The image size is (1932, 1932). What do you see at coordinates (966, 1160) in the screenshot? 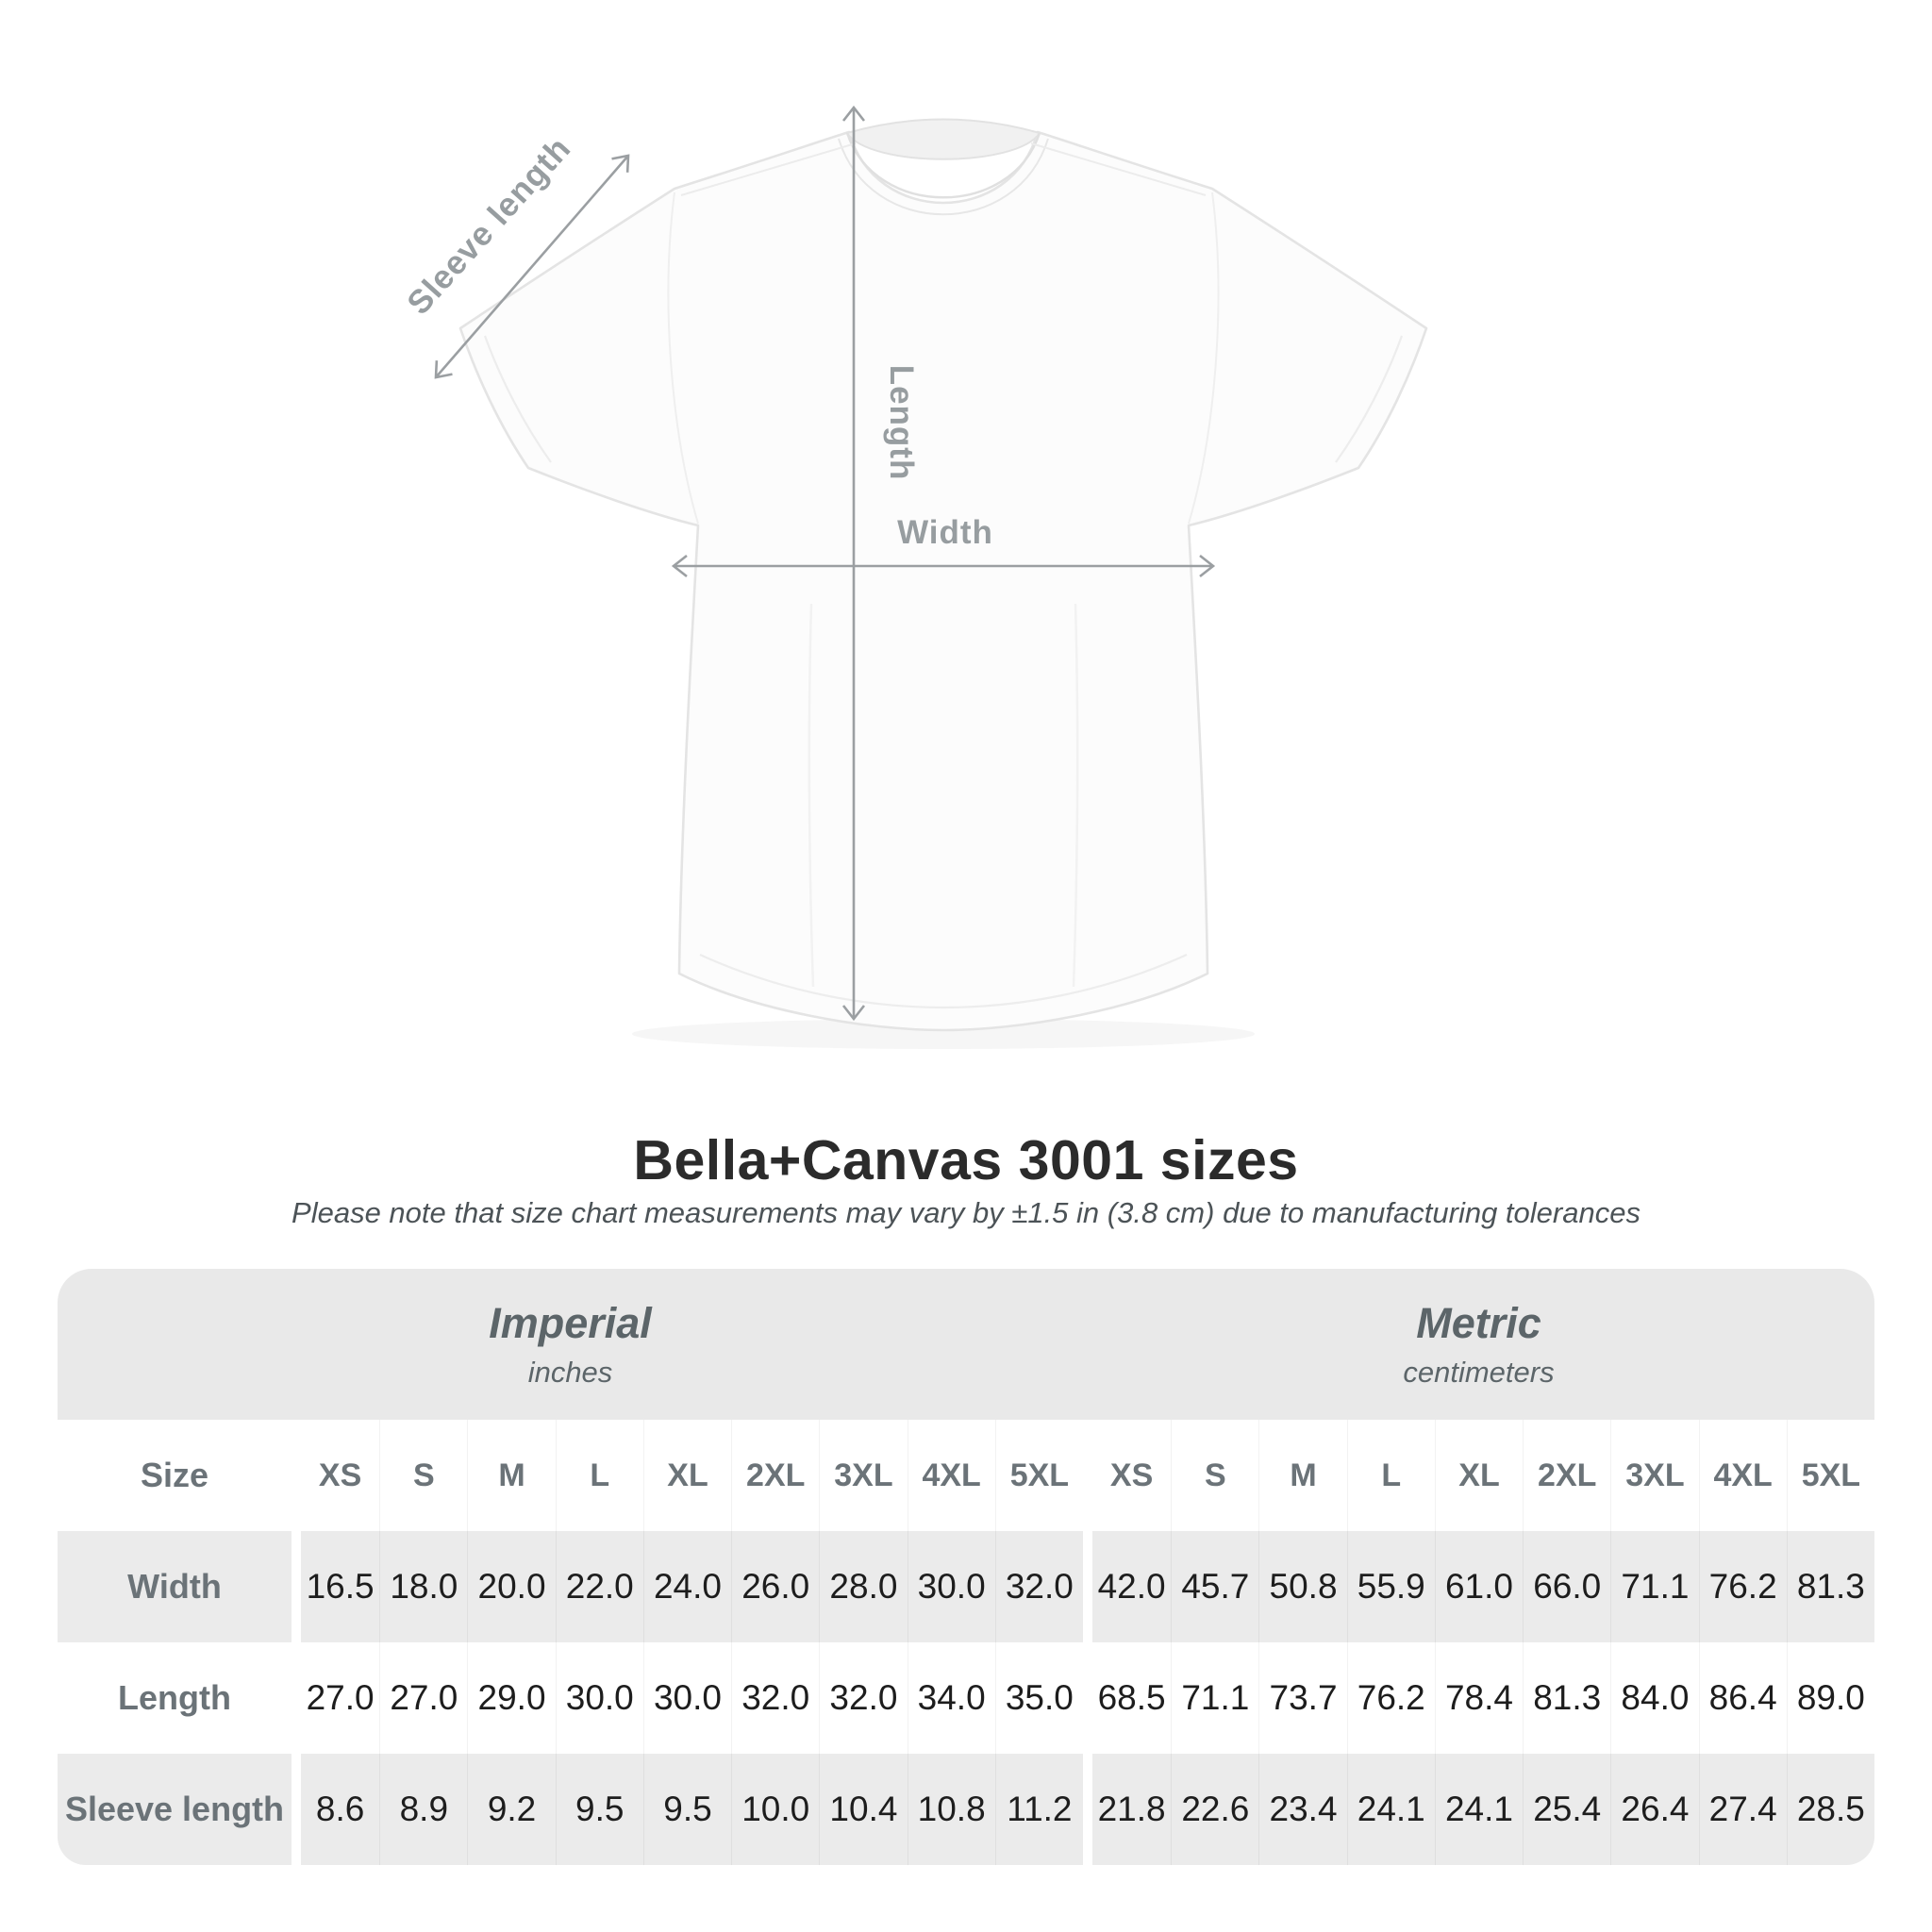
I see `page-title: Bella+Canvas 3001 sizes` at bounding box center [966, 1160].